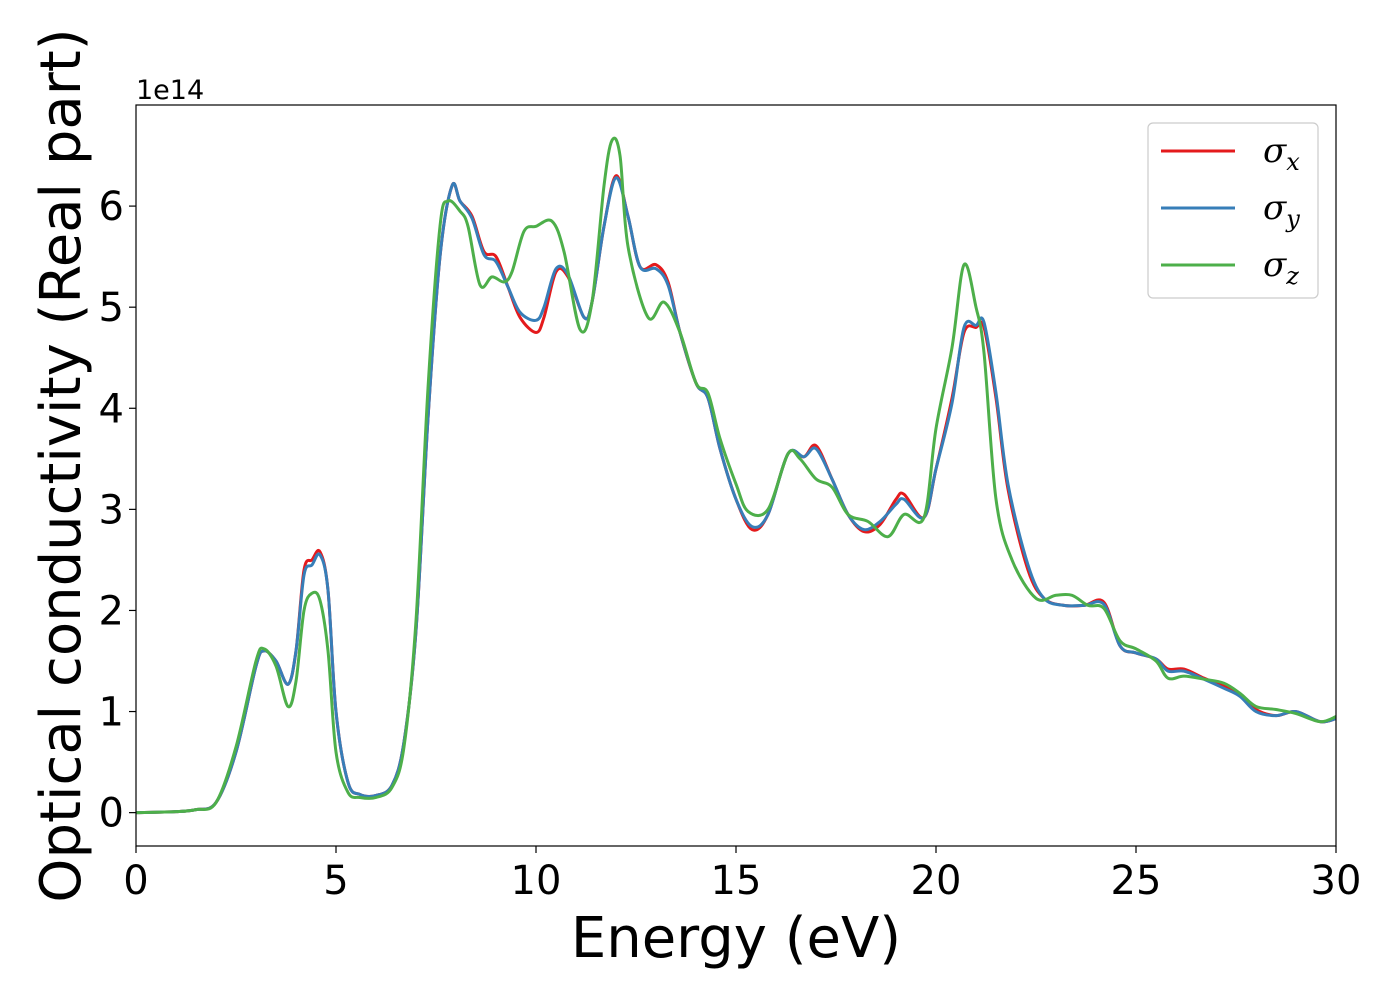 This screenshot has width=1400, height=1000. I want to click on x-tick-label: 30, so click(1336, 881).